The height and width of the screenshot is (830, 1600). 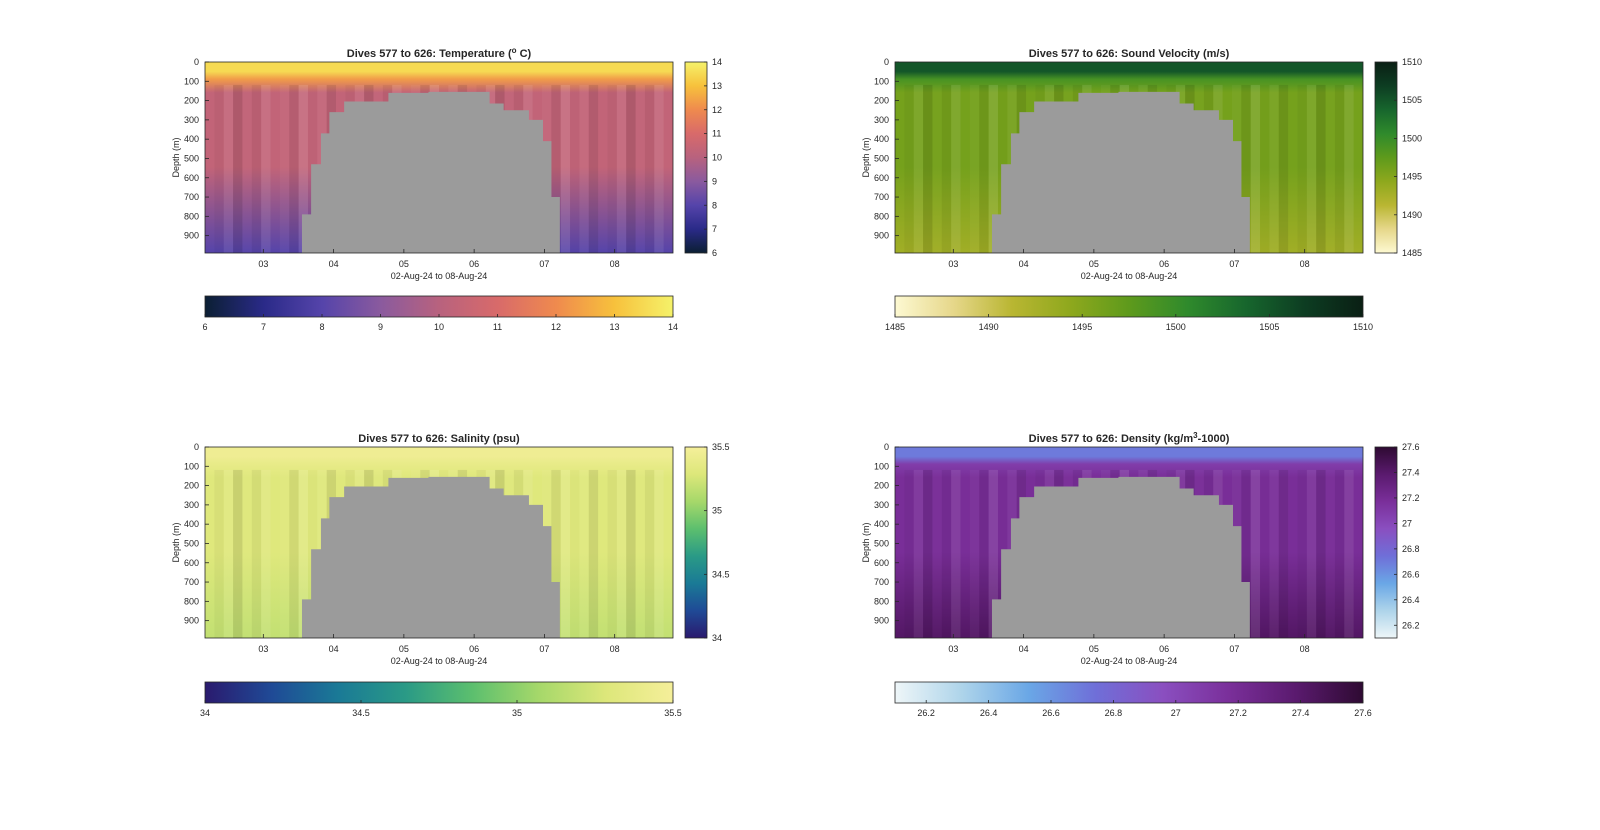 I want to click on colorbar-right-label: 1510, so click(x=1412, y=62).